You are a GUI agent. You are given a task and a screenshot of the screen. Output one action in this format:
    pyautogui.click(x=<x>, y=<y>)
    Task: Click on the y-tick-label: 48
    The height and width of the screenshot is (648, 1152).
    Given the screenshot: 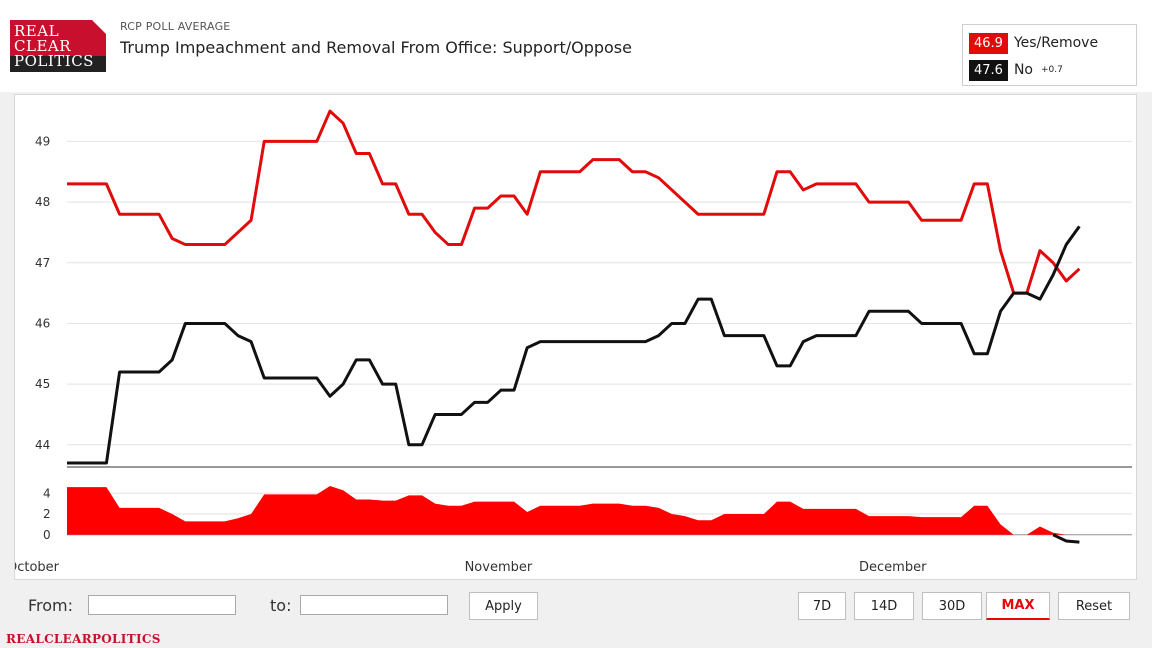 What is the action you would take?
    pyautogui.click(x=42, y=202)
    